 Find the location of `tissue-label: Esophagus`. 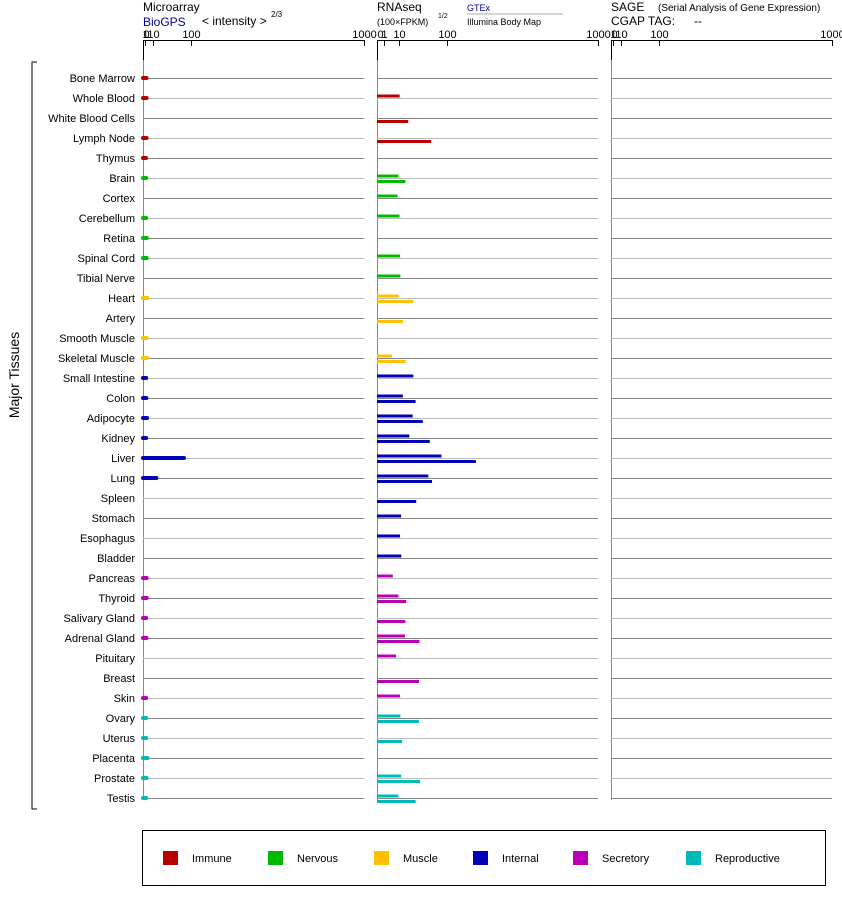

tissue-label: Esophagus is located at coordinates (108, 539).